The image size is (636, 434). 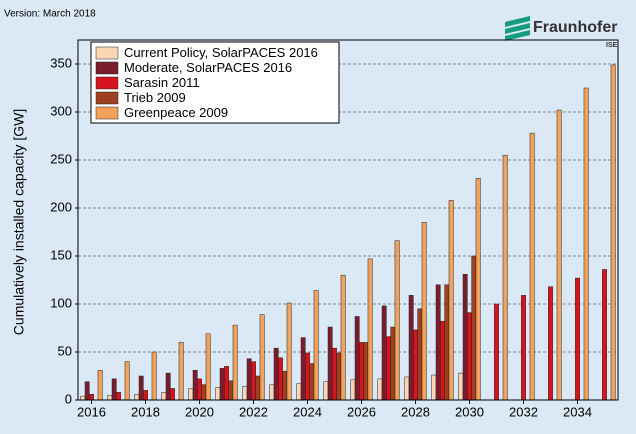 I want to click on y-tick-label: 50, so click(x=65, y=350).